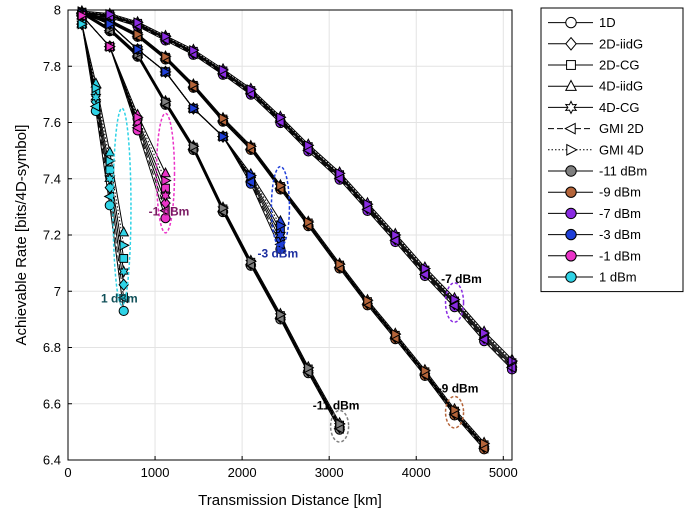  What do you see at coordinates (594, 255) in the screenshot?
I see `legend-entry: -1 dBm` at bounding box center [594, 255].